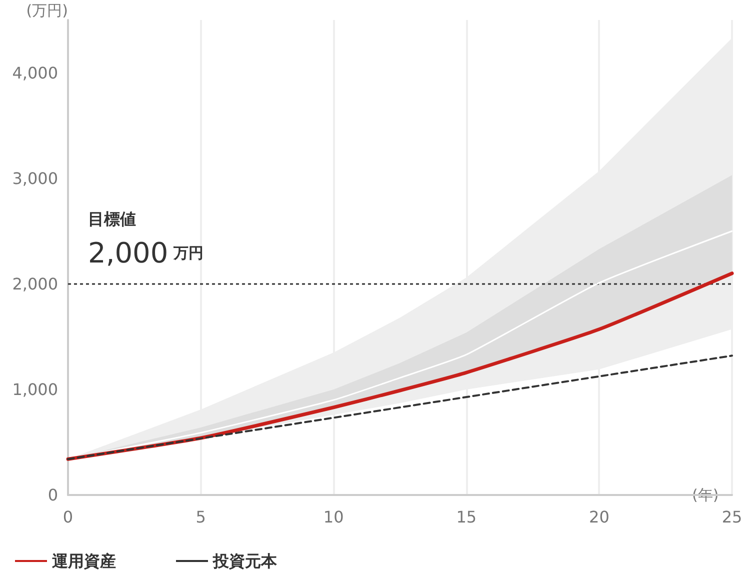 This screenshot has height=580, width=750. What do you see at coordinates (35, 72) in the screenshot?
I see `y-tick-label: 4,000` at bounding box center [35, 72].